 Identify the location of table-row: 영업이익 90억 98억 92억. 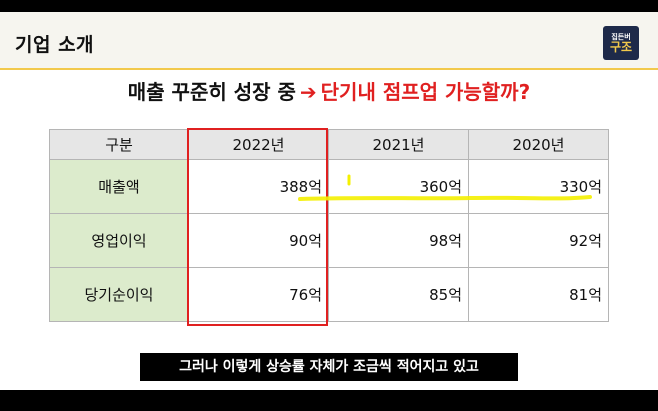
(329, 240).